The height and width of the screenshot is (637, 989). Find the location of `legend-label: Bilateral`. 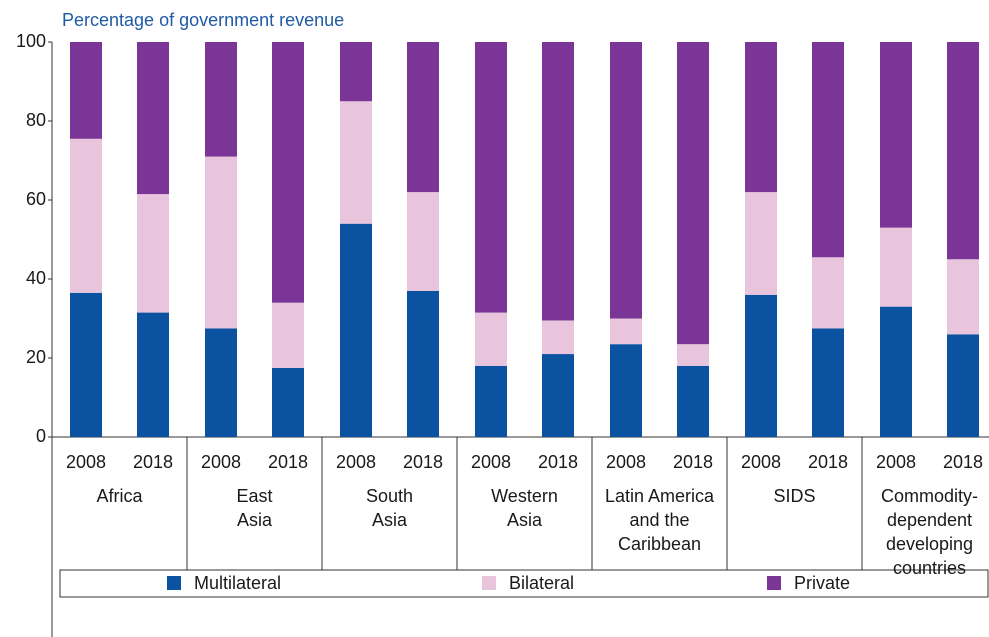

legend-label: Bilateral is located at coordinates (541, 583).